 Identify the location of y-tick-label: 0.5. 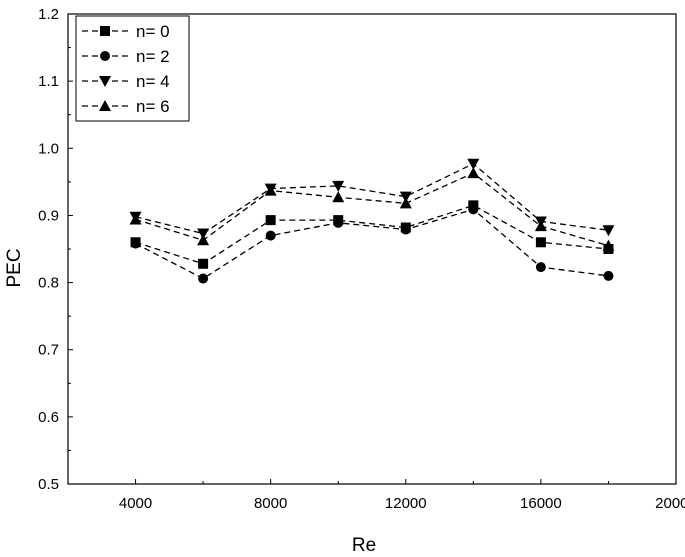
(48, 484).